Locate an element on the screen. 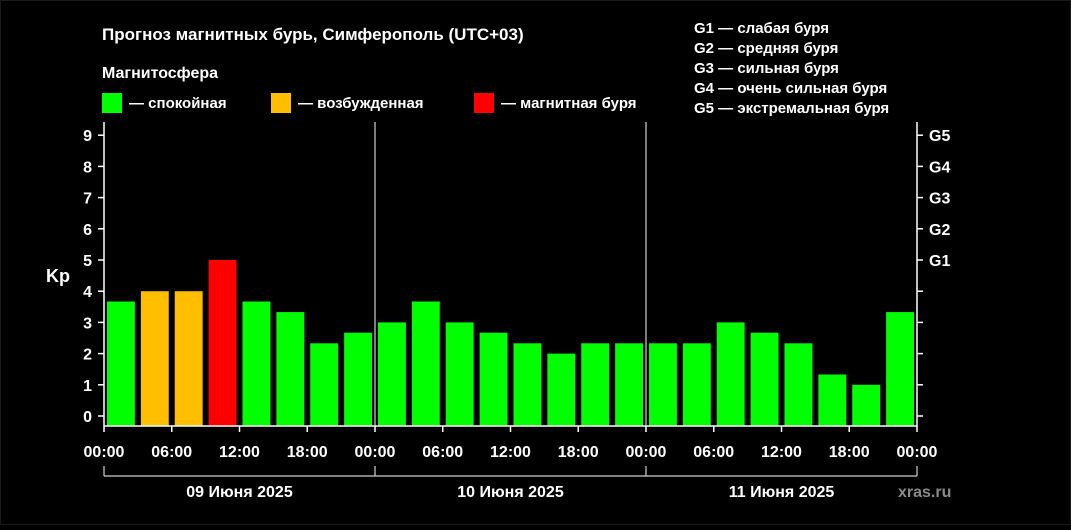 This screenshot has height=530, width=1071. day-label: 11 Июня 2025 is located at coordinates (782, 492).